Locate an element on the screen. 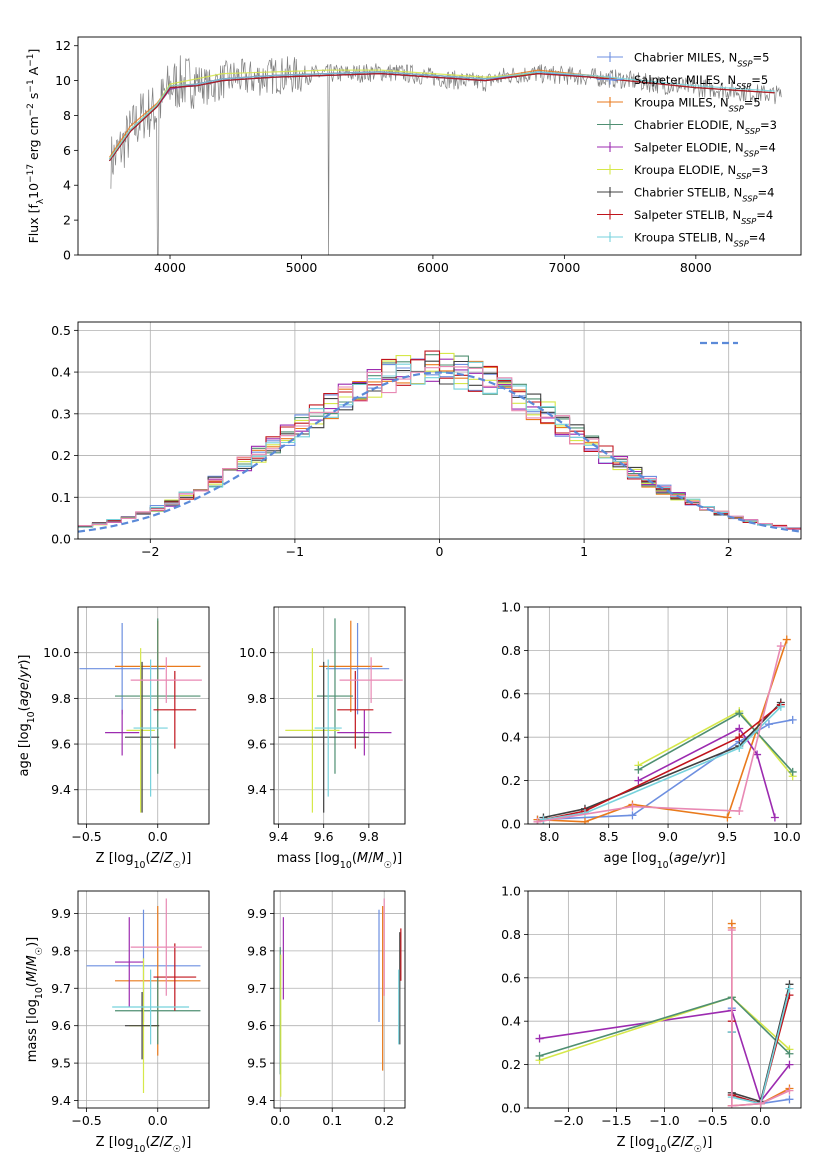  y-axis-label: age [log10(age/yr)] is located at coordinates (27, 715).